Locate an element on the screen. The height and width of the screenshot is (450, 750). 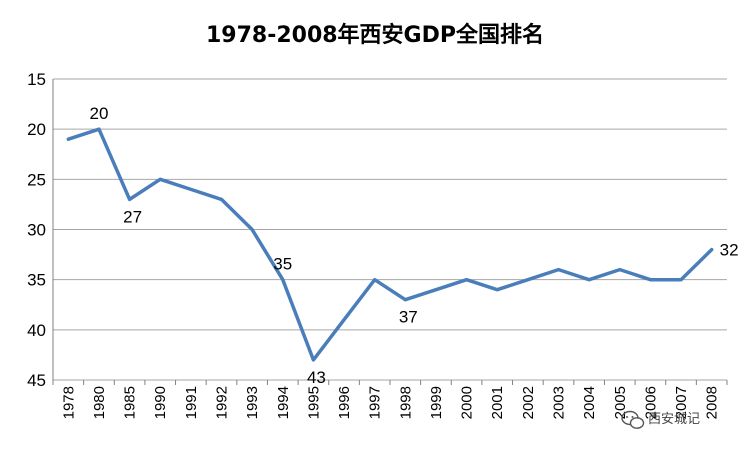
data-label: 27 is located at coordinates (132, 216).